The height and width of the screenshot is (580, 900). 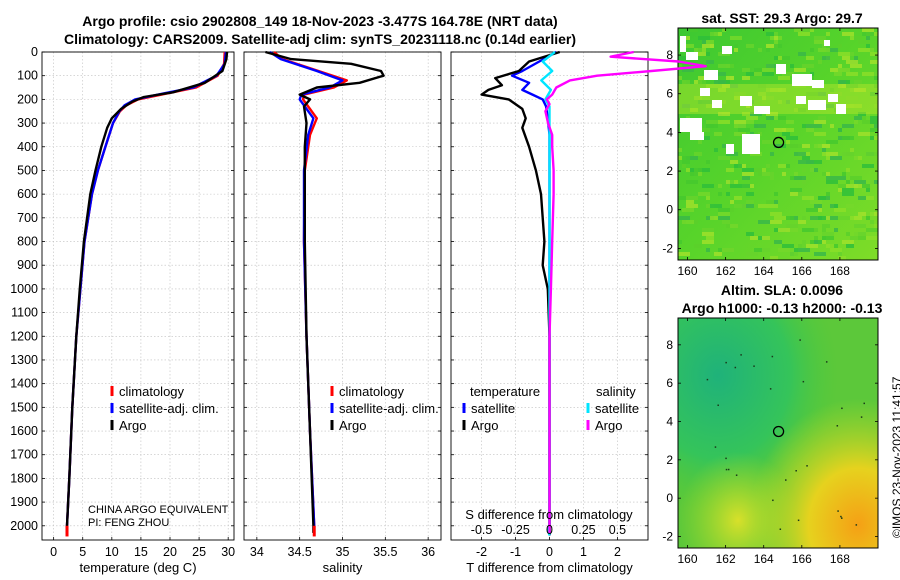 What do you see at coordinates (24, 455) in the screenshot?
I see `y-tick-label: 1700` at bounding box center [24, 455].